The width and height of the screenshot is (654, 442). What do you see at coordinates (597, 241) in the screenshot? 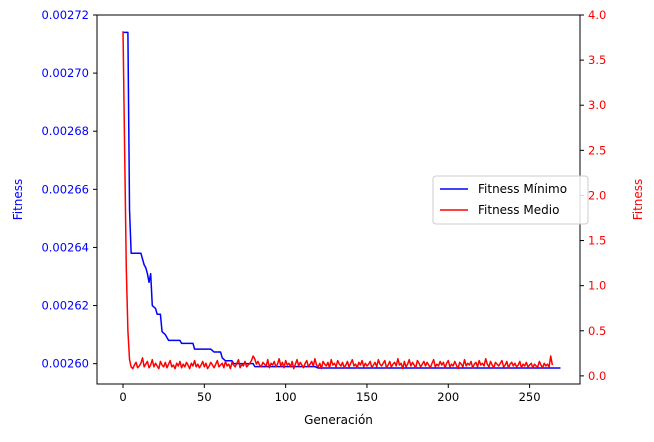
I see `y-right-tick-label: 1.5` at bounding box center [597, 241].